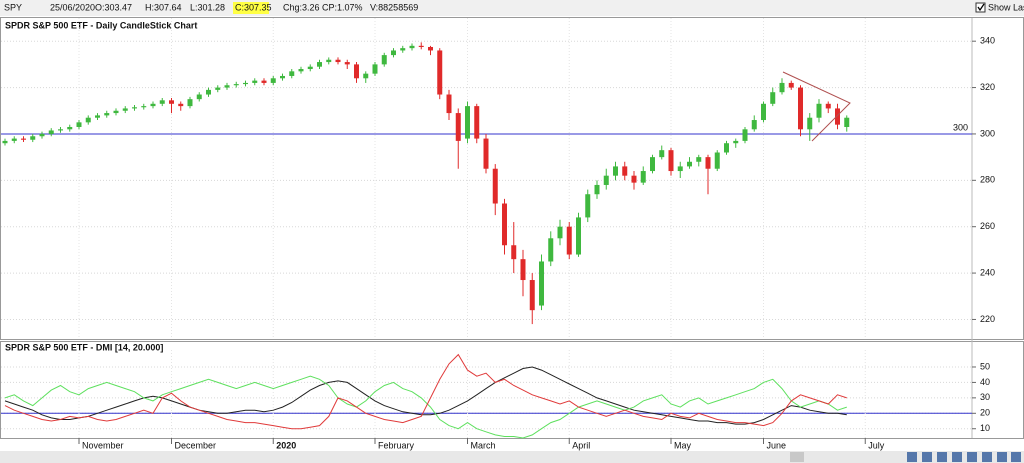 Image resolution: width=1024 pixels, height=463 pixels. What do you see at coordinates (987, 87) in the screenshot?
I see `y-tick-label: 320` at bounding box center [987, 87].